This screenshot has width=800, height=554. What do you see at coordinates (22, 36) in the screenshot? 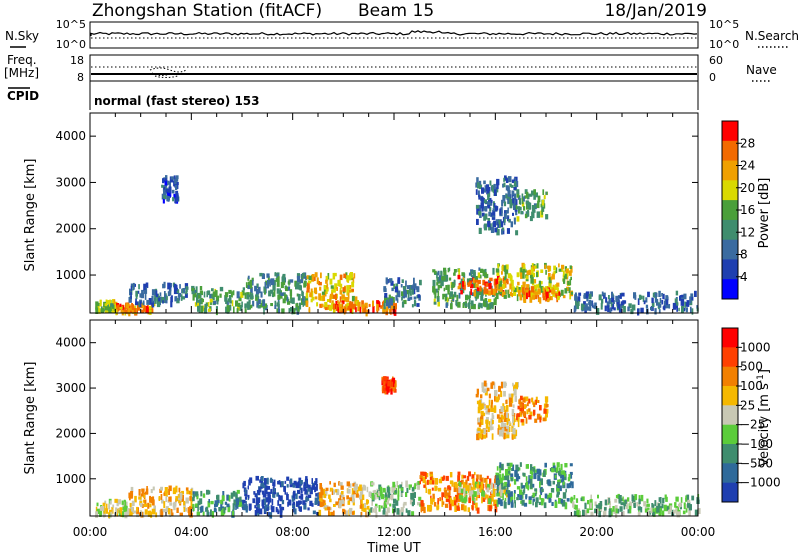
I see `nsky-label: N.Sky` at bounding box center [22, 36].